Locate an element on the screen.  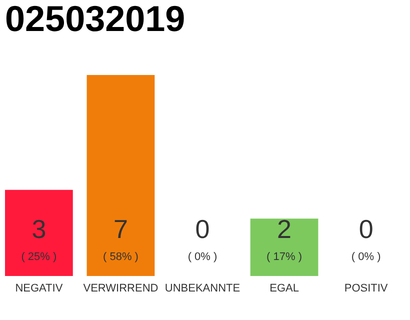
annotation: ( 17% ) is located at coordinates (284, 257).